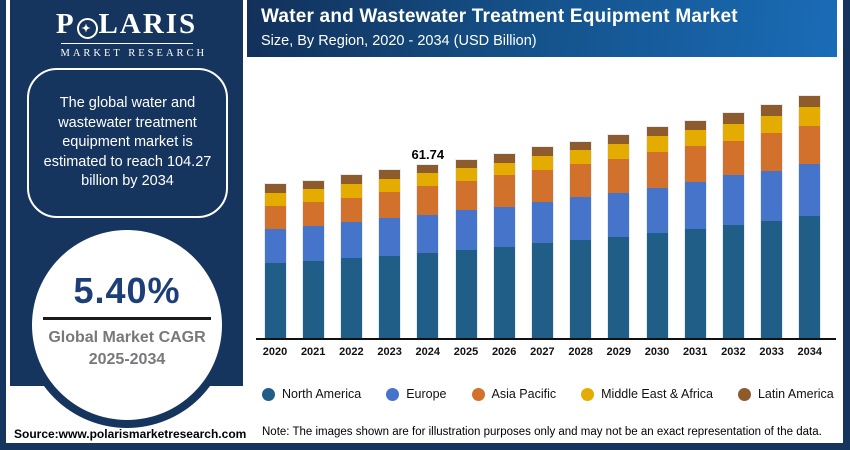  I want to click on x-tick-2029: 2029, so click(619, 352).